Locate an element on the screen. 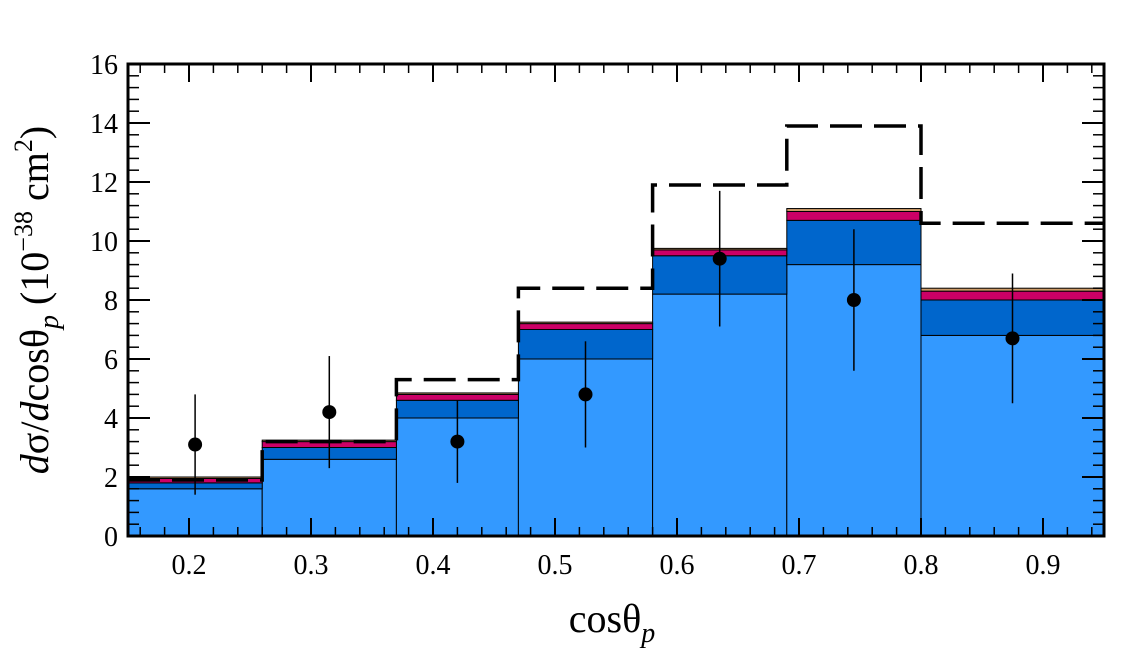 This screenshot has width=1136, height=656. x-tick-label: 0.7 is located at coordinates (799, 565).